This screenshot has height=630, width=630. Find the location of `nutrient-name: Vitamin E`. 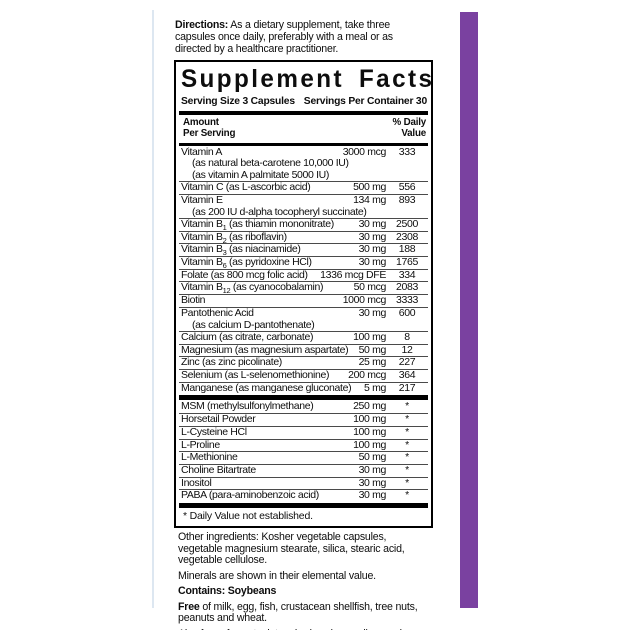

nutrient-name: Vitamin E is located at coordinates (202, 199).